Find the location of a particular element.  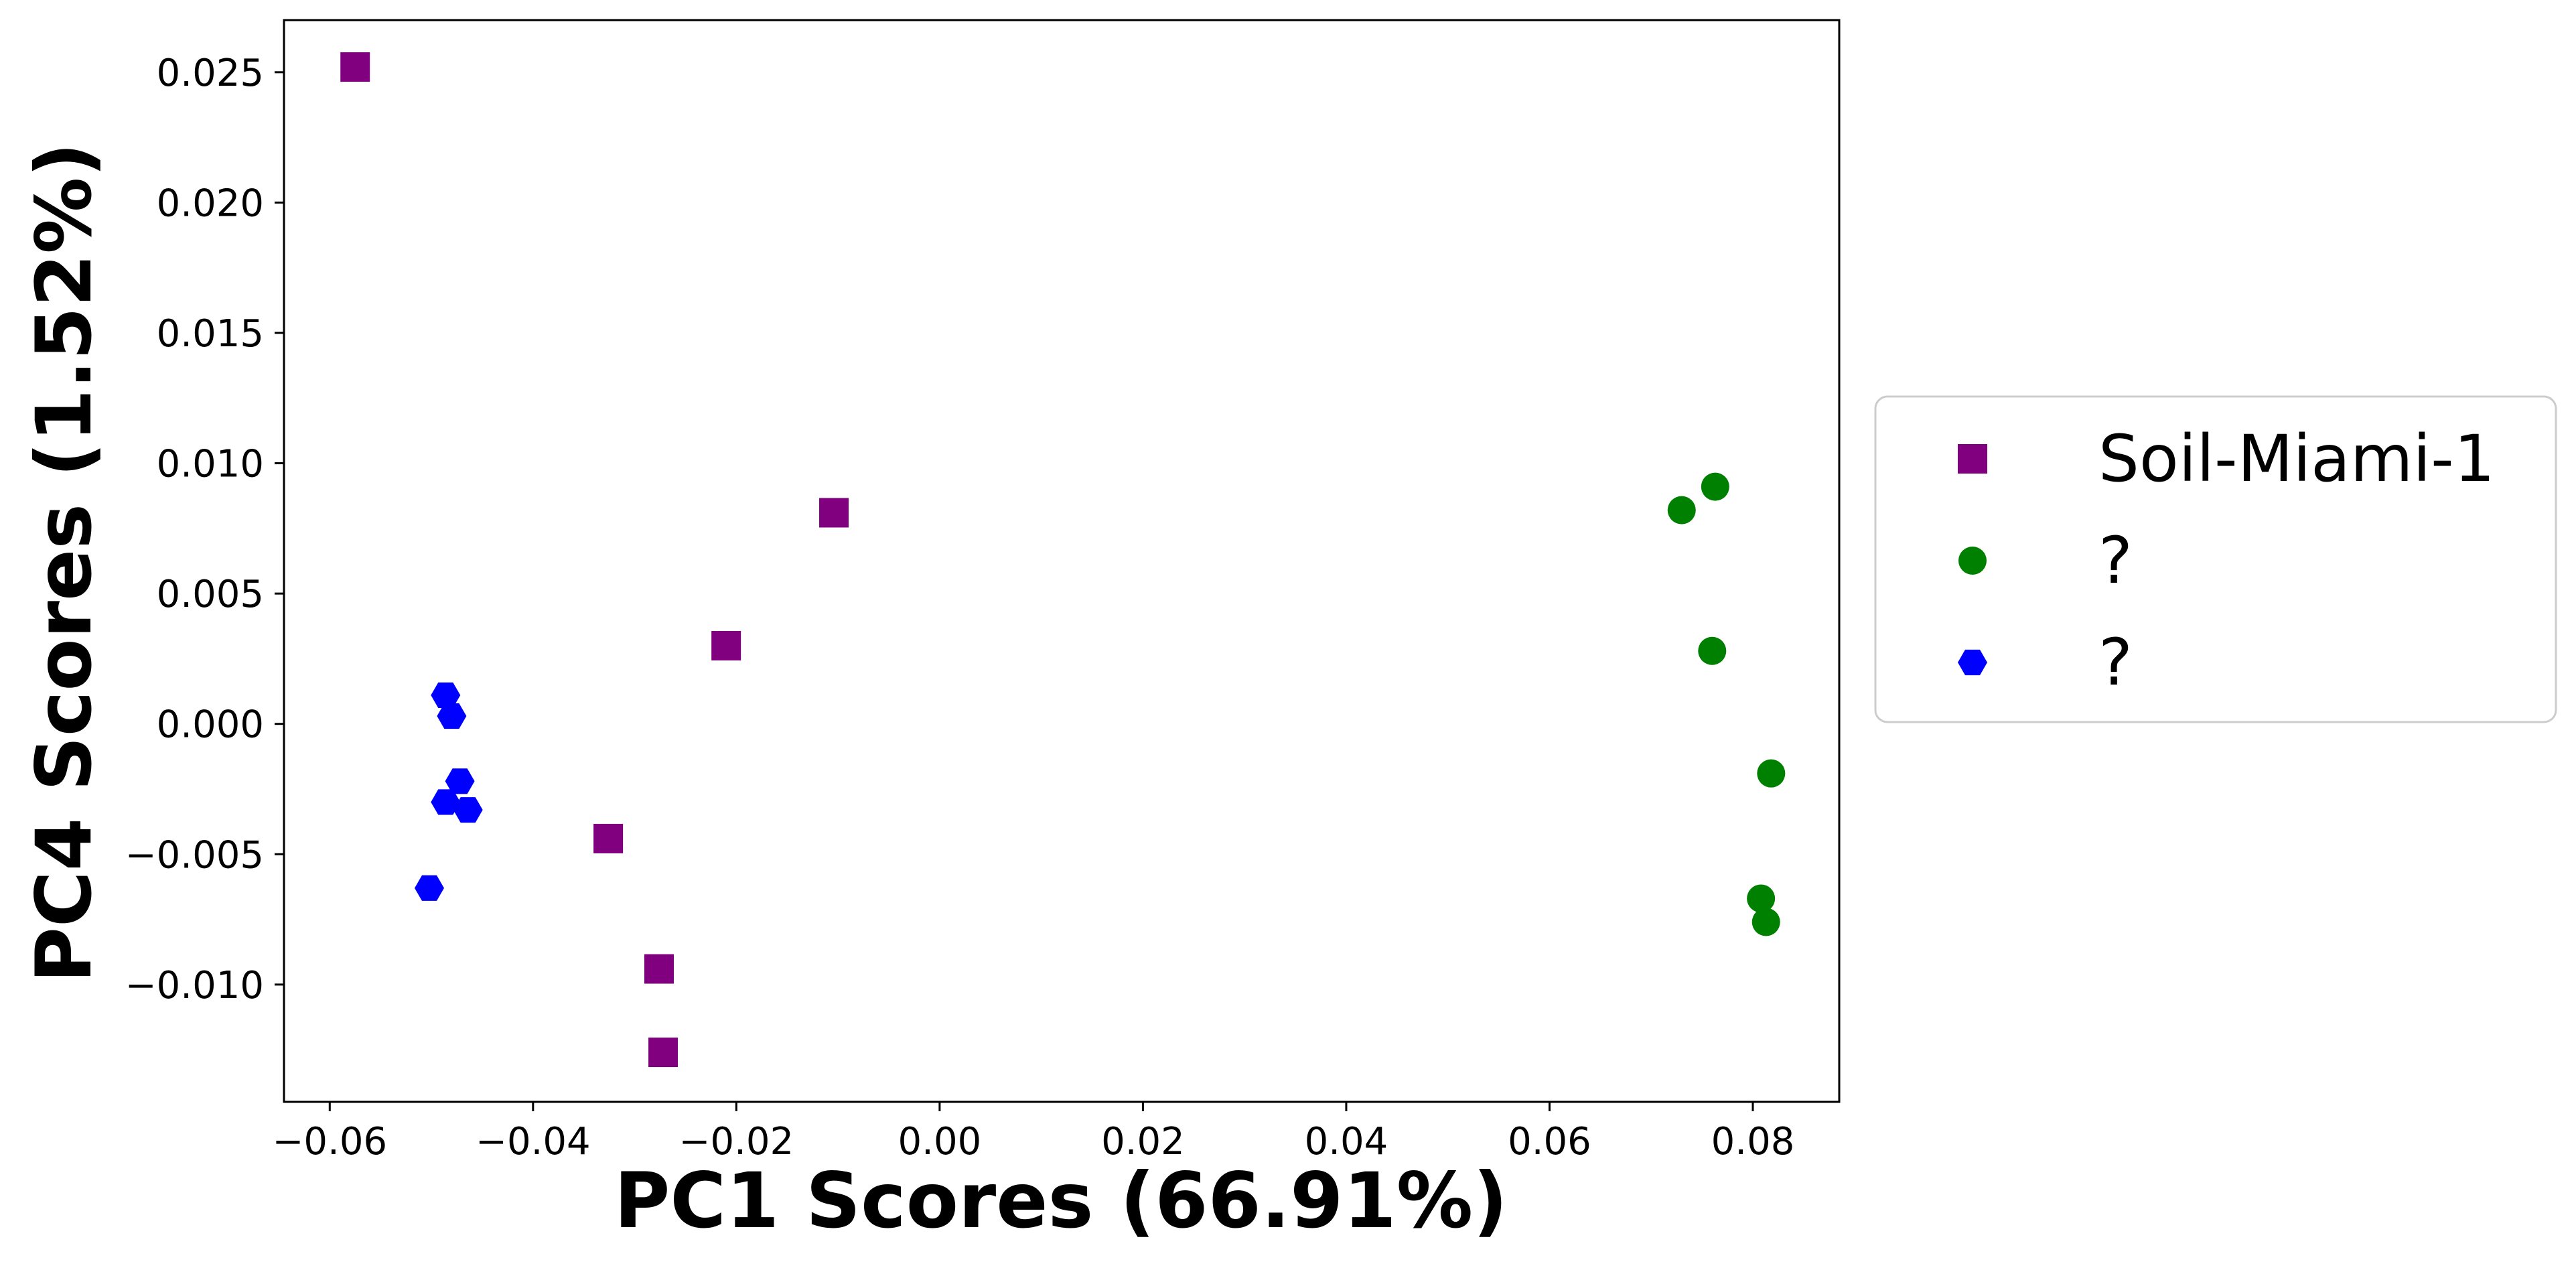

y-tick-label: 0.015 is located at coordinates (210, 334).